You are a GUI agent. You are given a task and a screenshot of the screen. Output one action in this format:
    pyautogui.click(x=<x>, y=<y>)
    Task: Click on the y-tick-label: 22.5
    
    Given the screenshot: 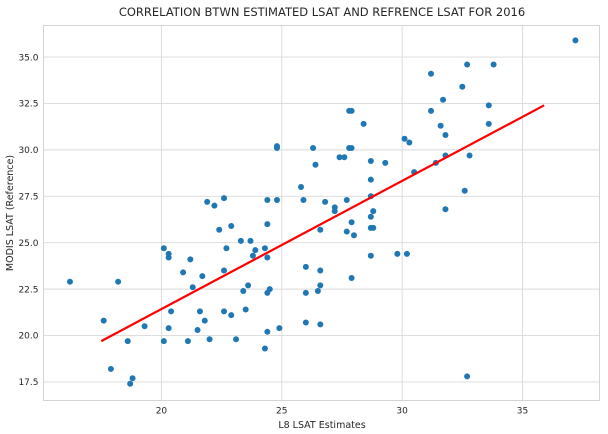 What is the action you would take?
    pyautogui.click(x=28, y=290)
    